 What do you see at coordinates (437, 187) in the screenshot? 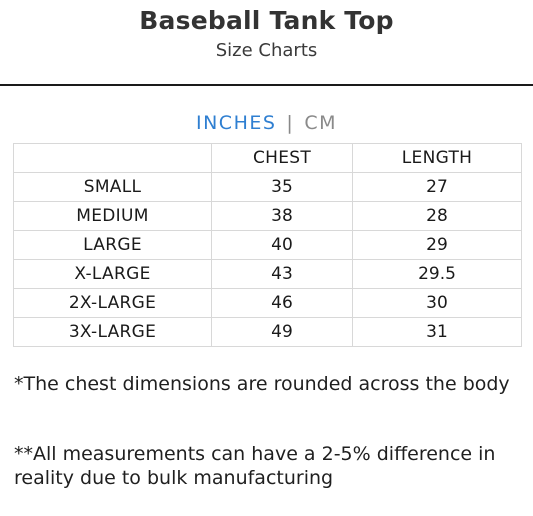
I see `length-cell: 27` at bounding box center [437, 187].